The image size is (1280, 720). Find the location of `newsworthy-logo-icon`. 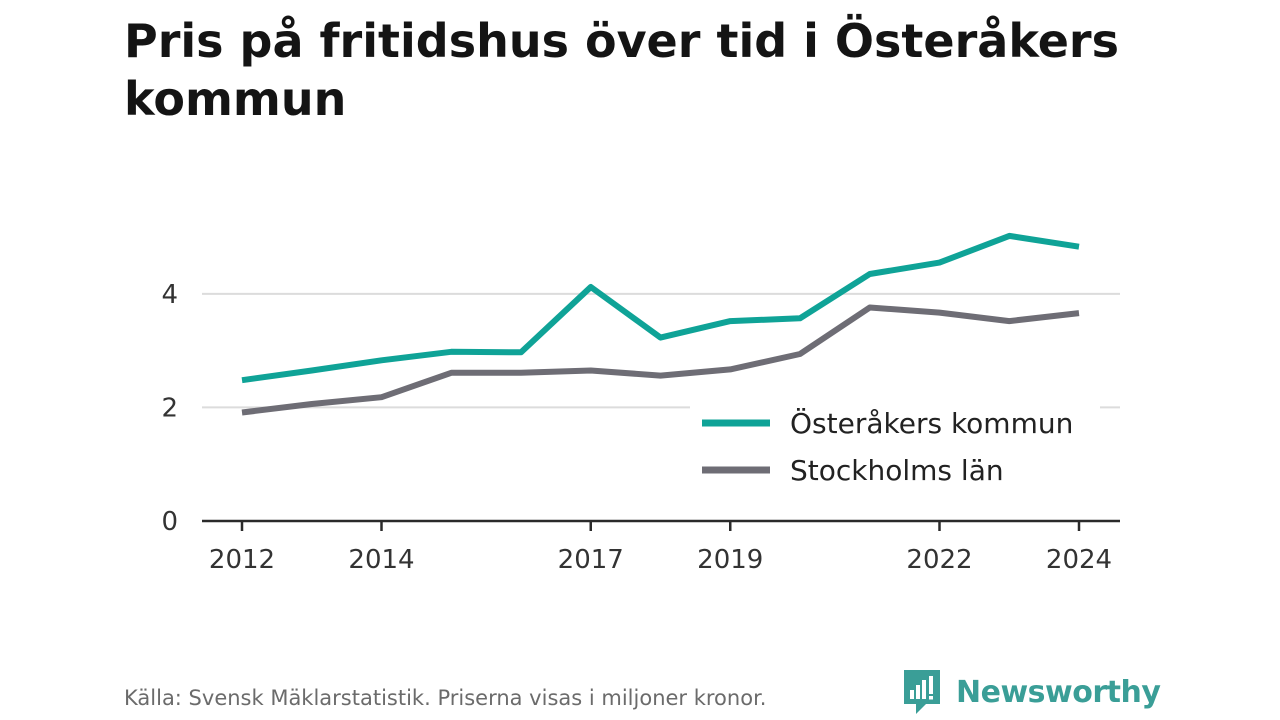

newsworthy-logo-icon is located at coordinates (922, 692).